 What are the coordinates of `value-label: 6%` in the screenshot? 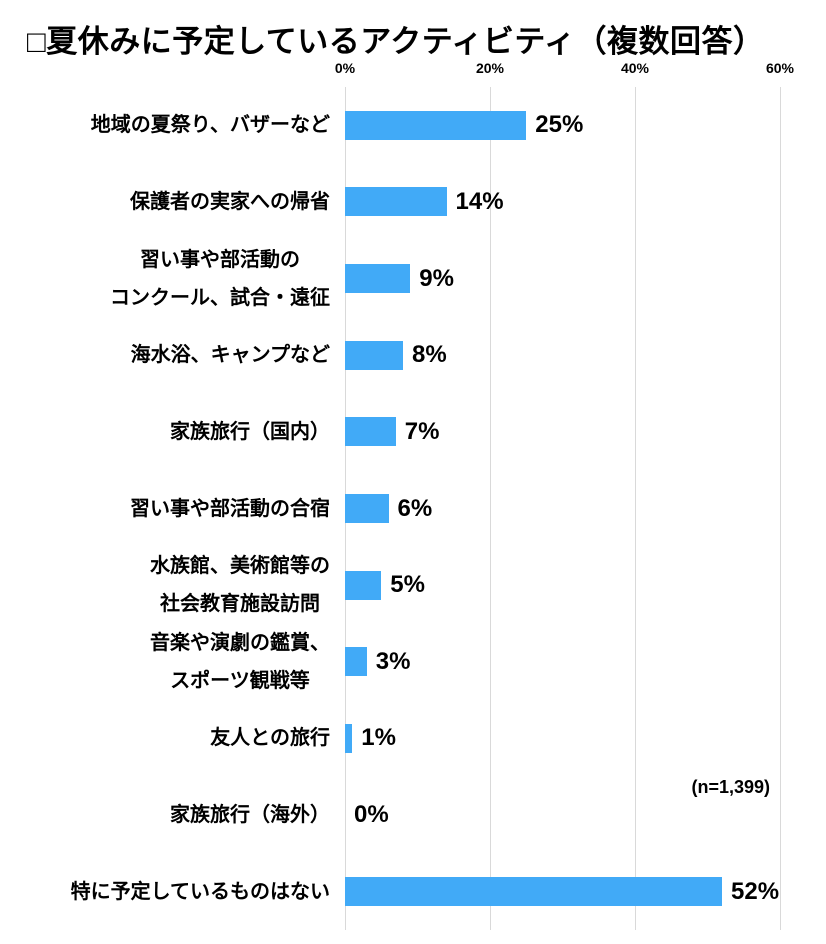 It's located at (415, 508).